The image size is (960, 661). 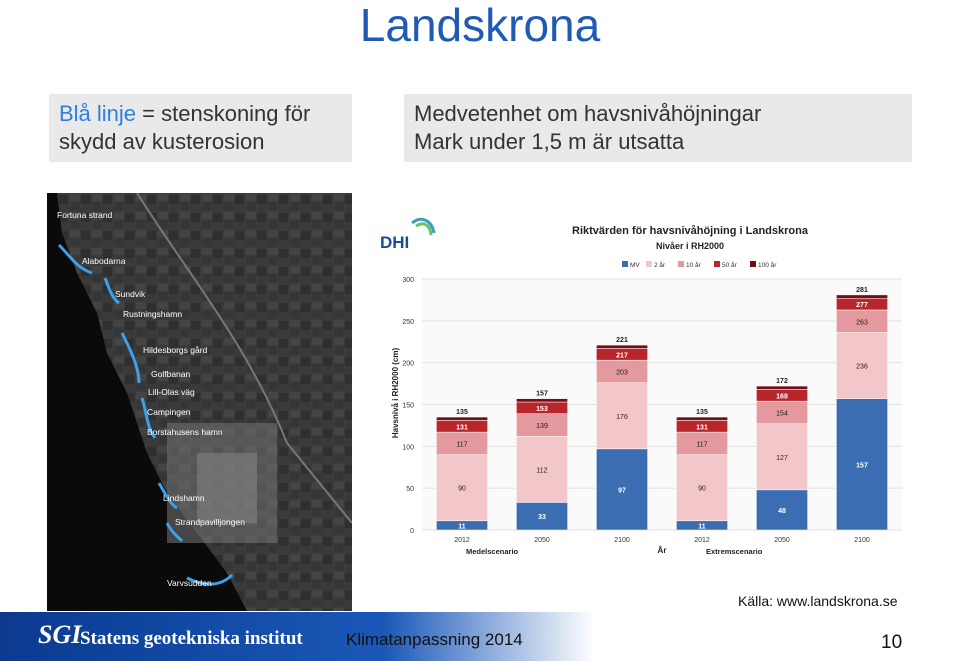 I want to click on map-label: Campingen, so click(x=169, y=412).